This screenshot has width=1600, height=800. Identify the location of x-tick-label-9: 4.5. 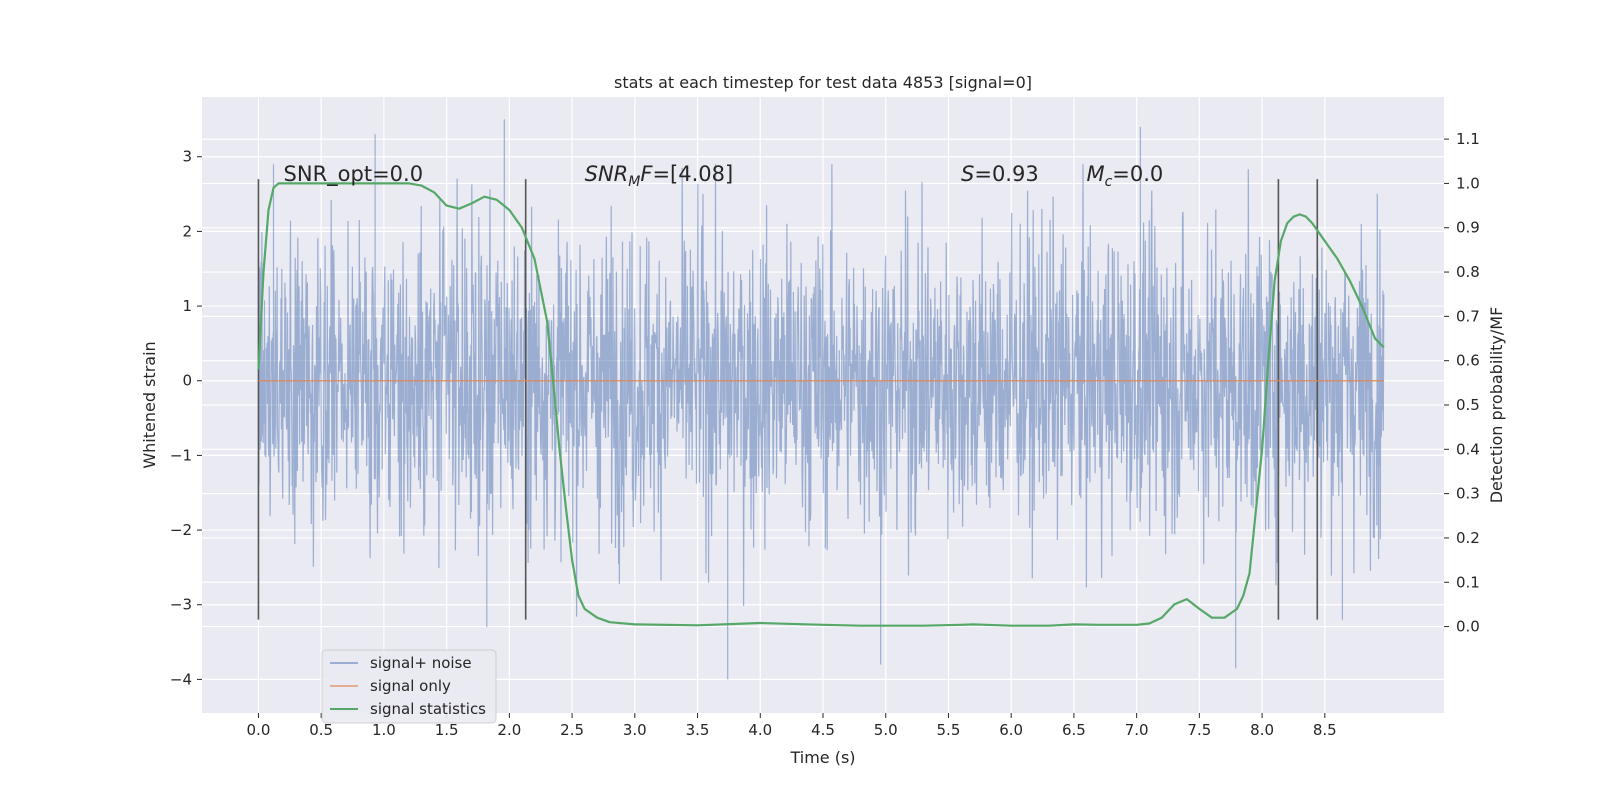
(823, 730).